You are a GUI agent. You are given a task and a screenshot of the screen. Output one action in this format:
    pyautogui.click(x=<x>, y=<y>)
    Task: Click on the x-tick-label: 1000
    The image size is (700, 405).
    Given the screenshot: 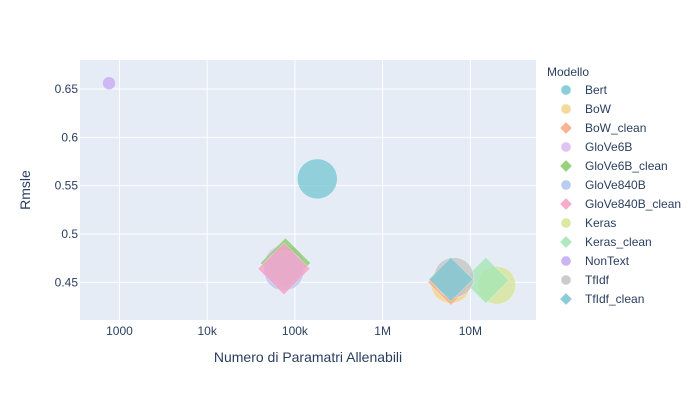 What is the action you would take?
    pyautogui.click(x=119, y=331)
    